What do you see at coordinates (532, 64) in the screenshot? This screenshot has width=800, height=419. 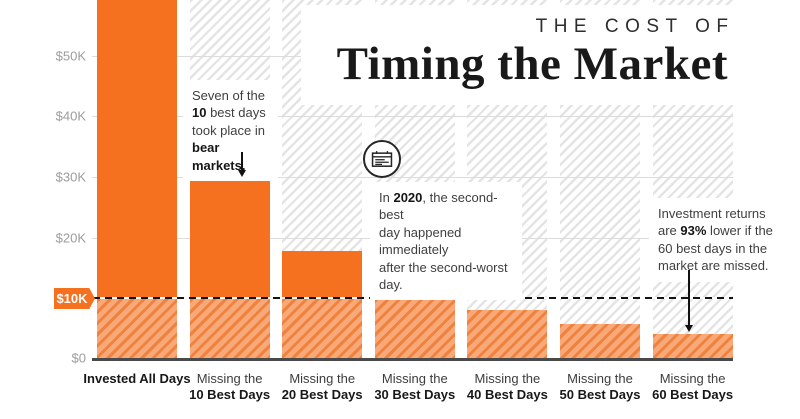 I see `page-title: Timing the Market` at bounding box center [532, 64].